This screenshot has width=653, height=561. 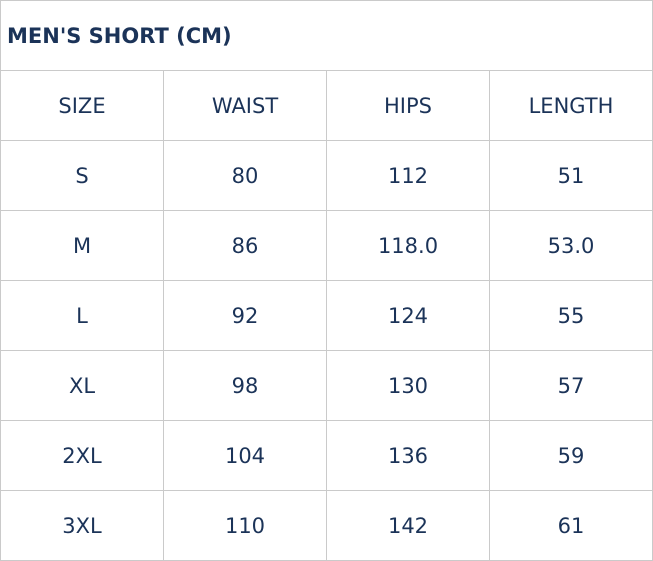 I want to click on table-title: MEN'S SHORT (CM), so click(x=326, y=35).